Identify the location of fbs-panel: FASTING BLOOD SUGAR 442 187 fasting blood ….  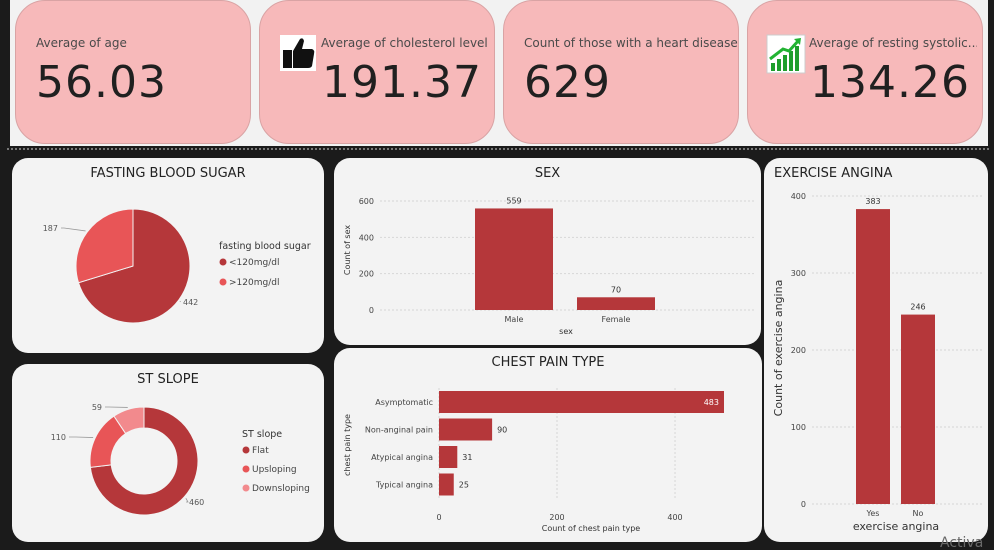
(168, 255).